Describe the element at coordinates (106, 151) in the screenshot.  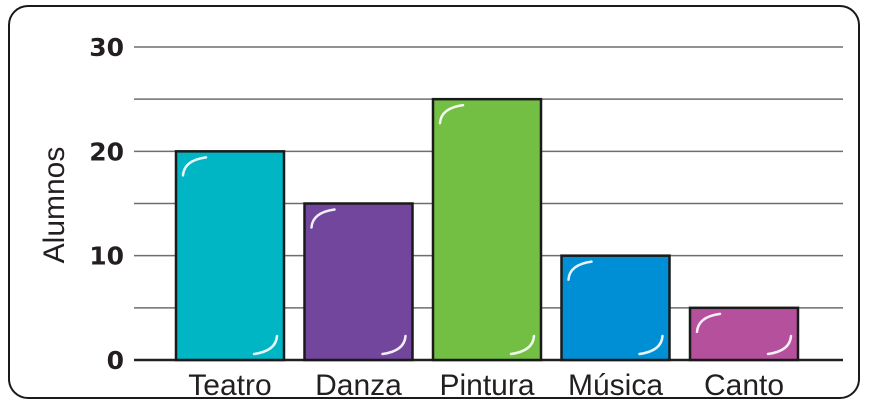
I see `y-tick-label: 20` at that location.